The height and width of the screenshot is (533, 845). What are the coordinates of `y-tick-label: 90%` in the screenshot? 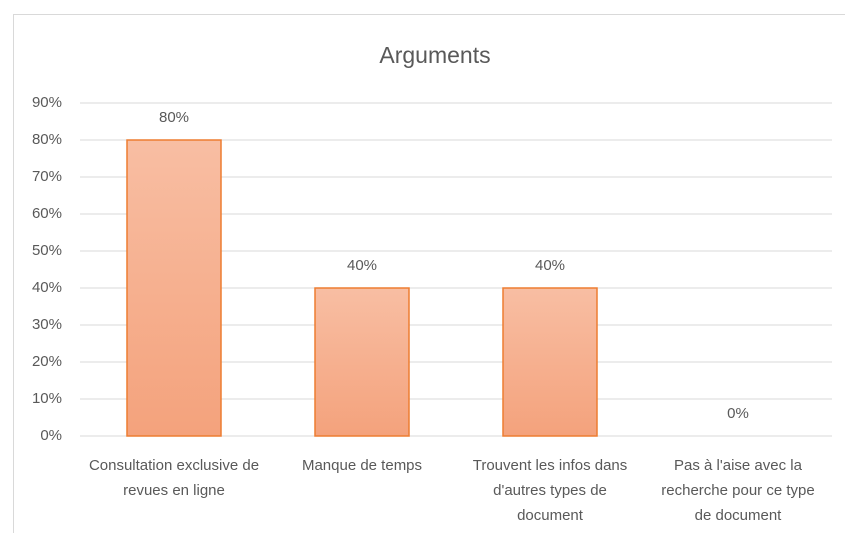 It's located at (47, 102).